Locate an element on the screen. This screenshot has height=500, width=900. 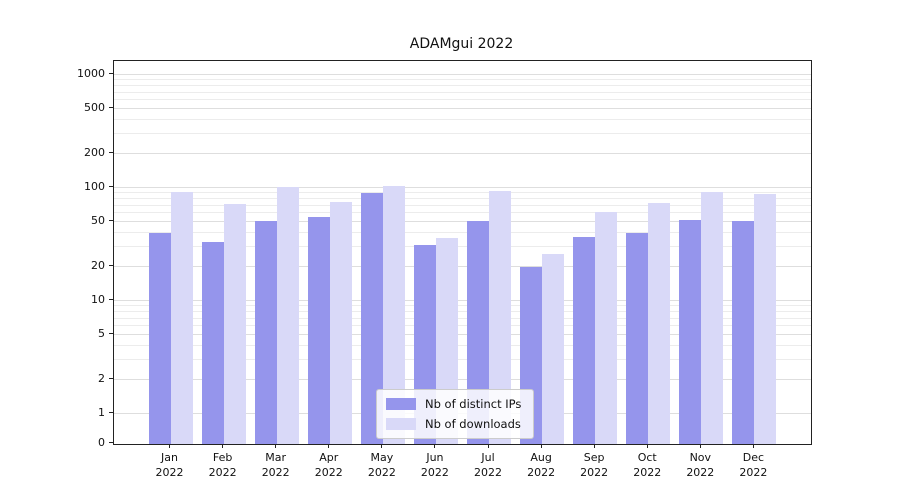
x-tick-month: Jul is located at coordinates (488, 457).